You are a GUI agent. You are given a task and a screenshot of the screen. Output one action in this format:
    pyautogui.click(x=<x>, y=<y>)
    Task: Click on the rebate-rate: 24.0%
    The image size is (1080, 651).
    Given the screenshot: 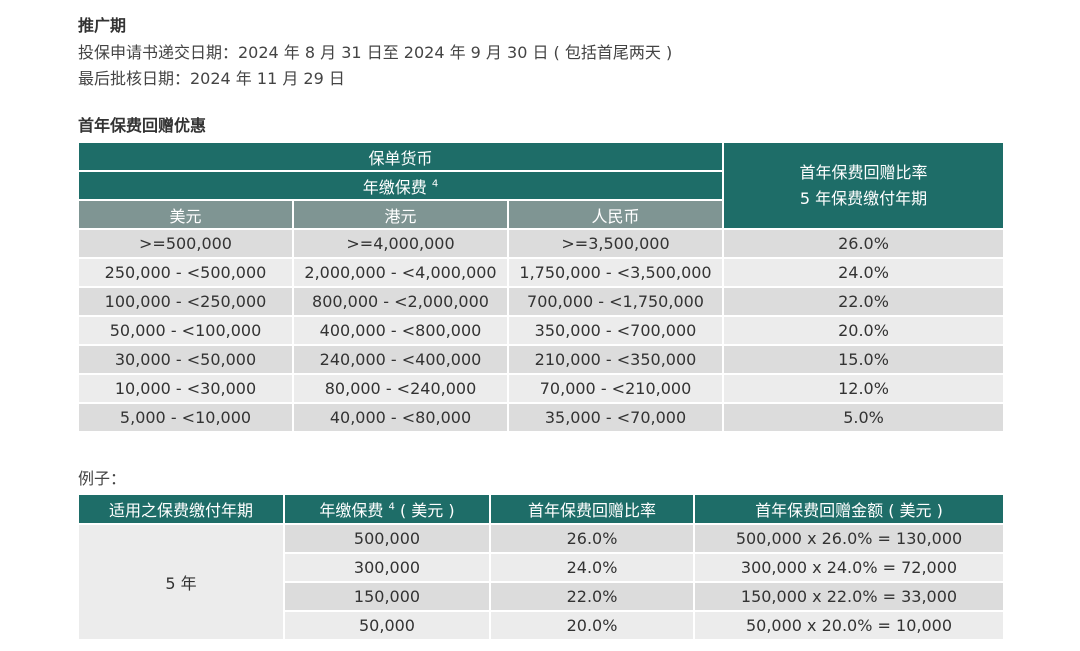 What is the action you would take?
    pyautogui.click(x=864, y=272)
    